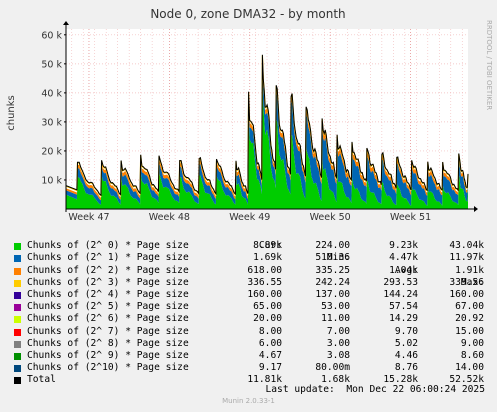 The width and height of the screenshot is (497, 412). I want to click on max-value: 11.97k, so click(466, 258).